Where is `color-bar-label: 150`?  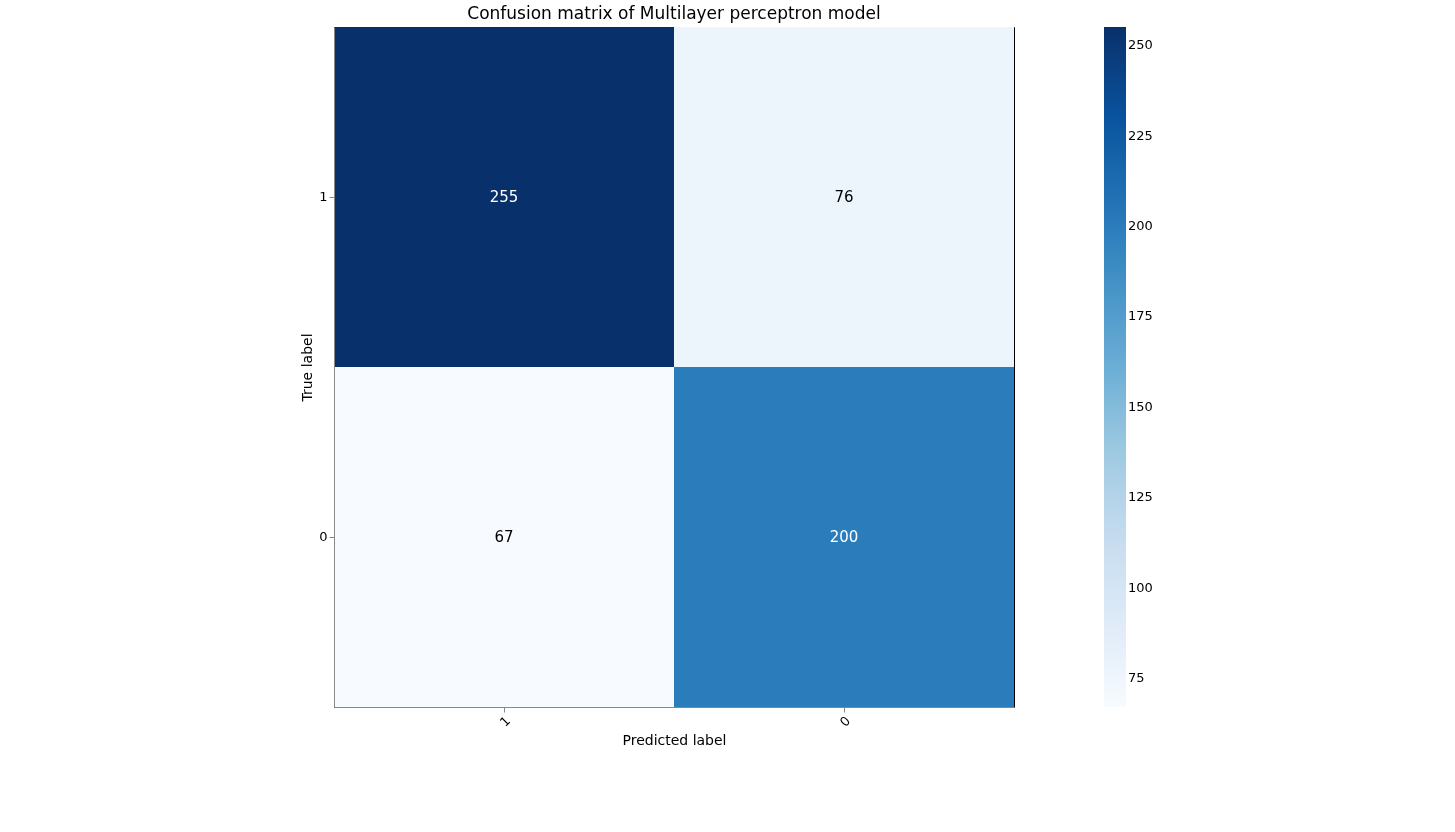
color-bar-label: 150 is located at coordinates (1140, 406).